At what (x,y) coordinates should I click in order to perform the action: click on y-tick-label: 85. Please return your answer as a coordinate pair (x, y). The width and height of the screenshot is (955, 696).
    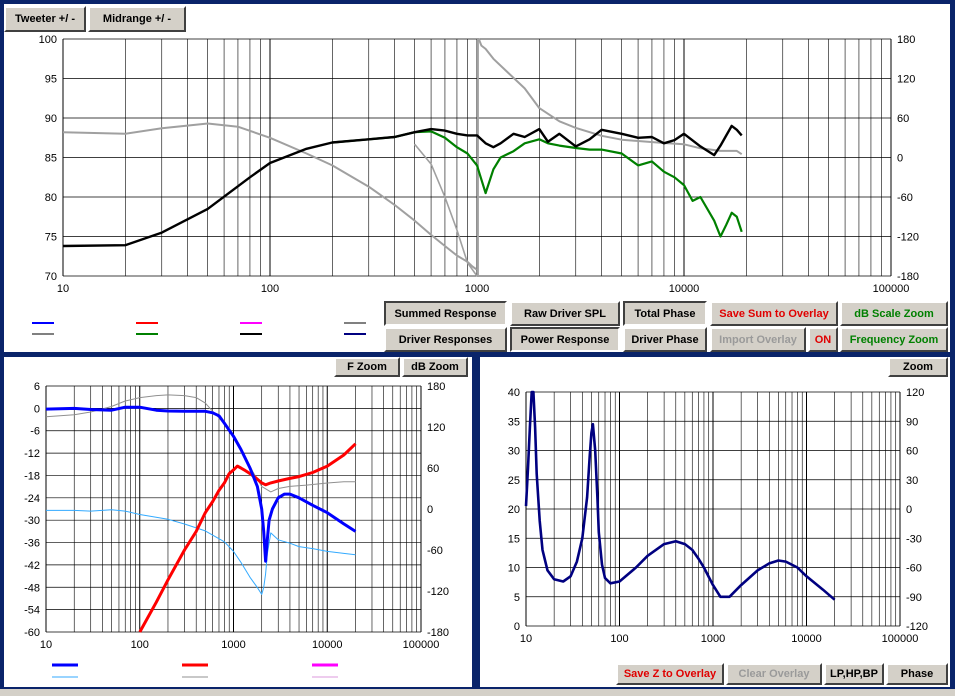
    Looking at the image, I should click on (51, 159).